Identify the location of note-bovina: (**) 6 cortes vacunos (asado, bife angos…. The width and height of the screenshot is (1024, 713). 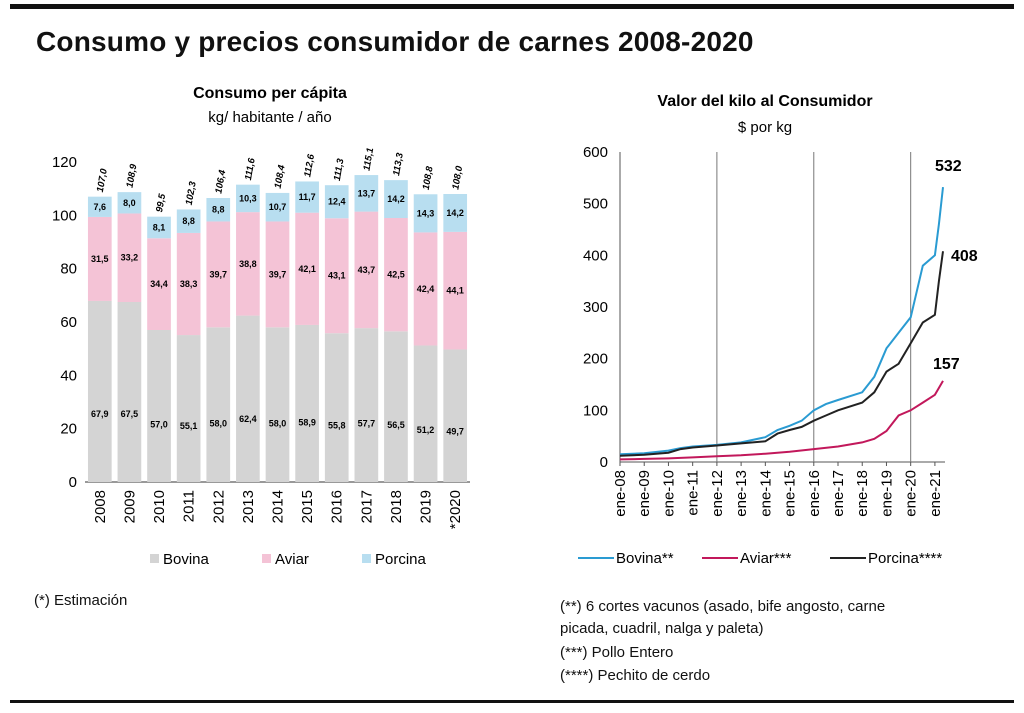
(723, 606).